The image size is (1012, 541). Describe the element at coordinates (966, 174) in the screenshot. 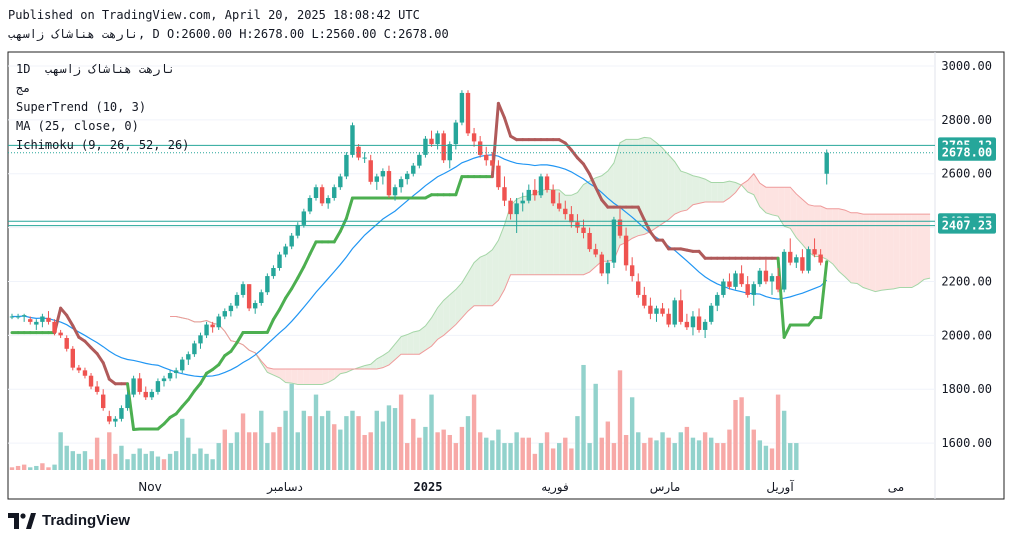

I see `price-tick-label: 2600.00` at that location.